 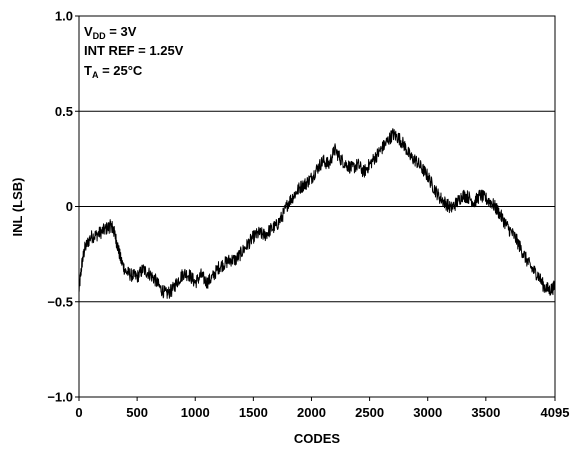 What do you see at coordinates (195, 412) in the screenshot?
I see `x-tick-label: 1000` at bounding box center [195, 412].